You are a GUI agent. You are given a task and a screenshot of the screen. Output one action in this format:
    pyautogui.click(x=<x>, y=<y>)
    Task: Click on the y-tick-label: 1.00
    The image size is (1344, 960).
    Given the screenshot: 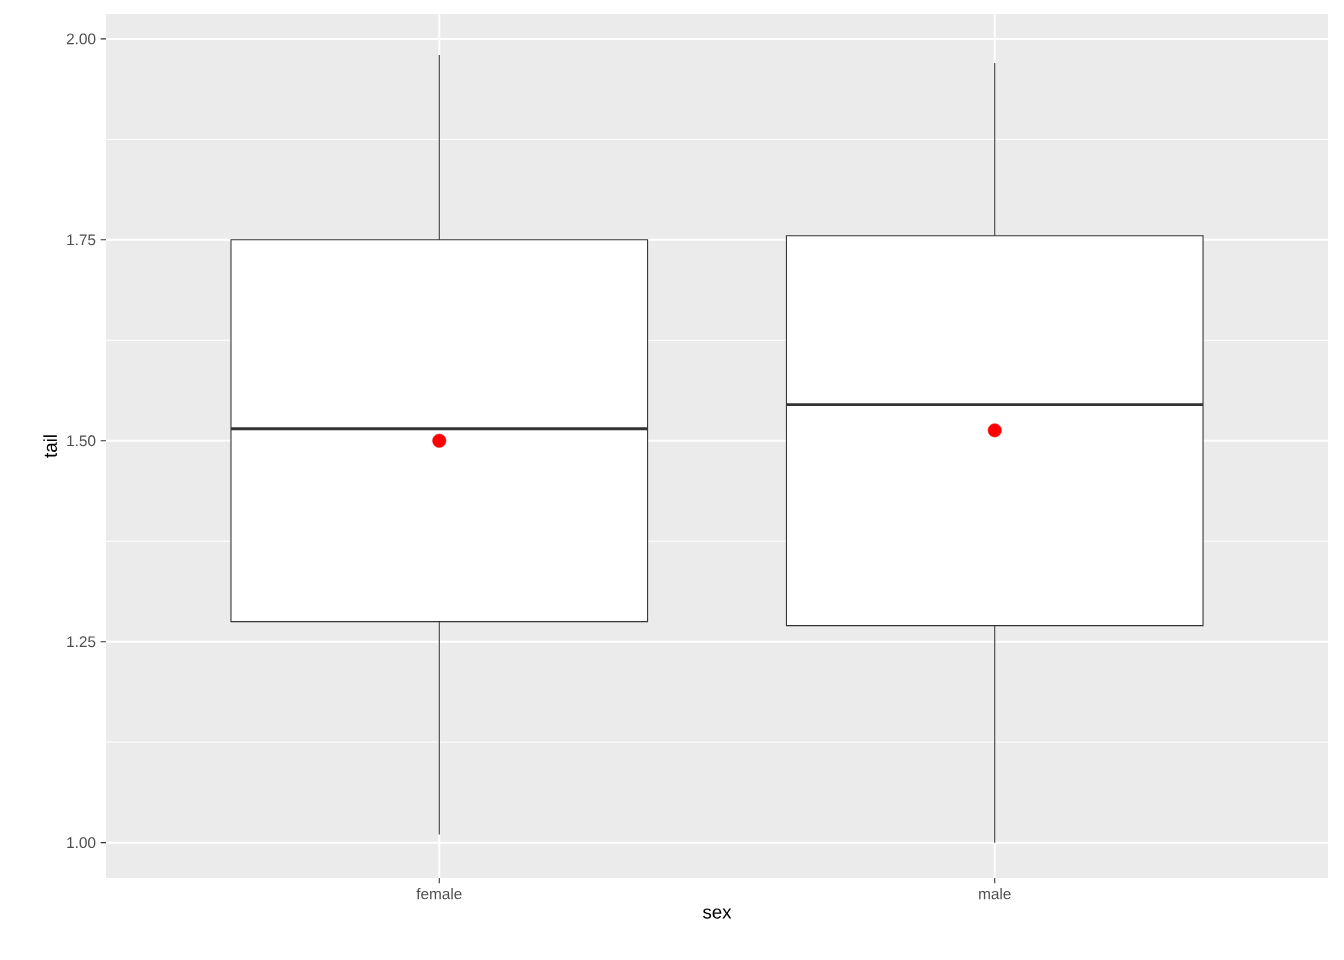 What is the action you would take?
    pyautogui.click(x=81, y=843)
    